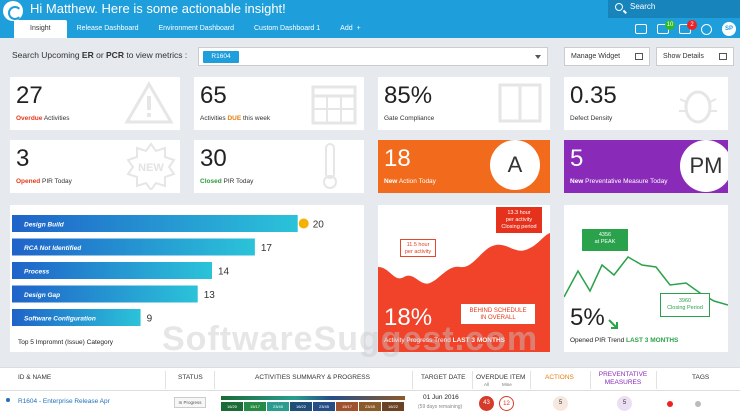  I want to click on callout-pir-peak-l1: 4356, so click(605, 235).